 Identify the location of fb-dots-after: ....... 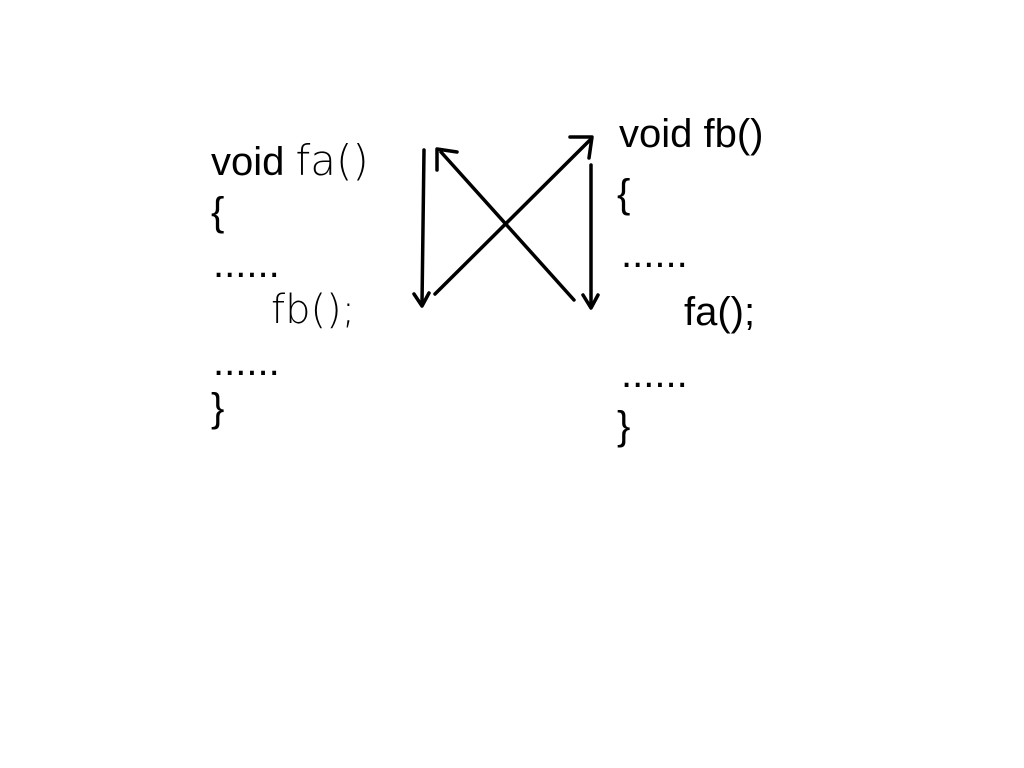
(654, 374).